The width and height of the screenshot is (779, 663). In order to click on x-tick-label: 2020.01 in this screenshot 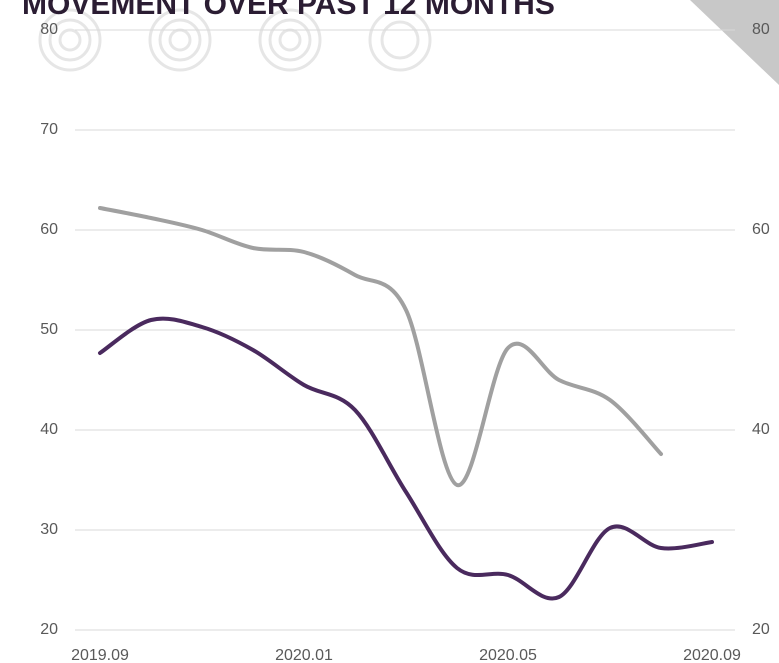, I will do `click(304, 655)`.